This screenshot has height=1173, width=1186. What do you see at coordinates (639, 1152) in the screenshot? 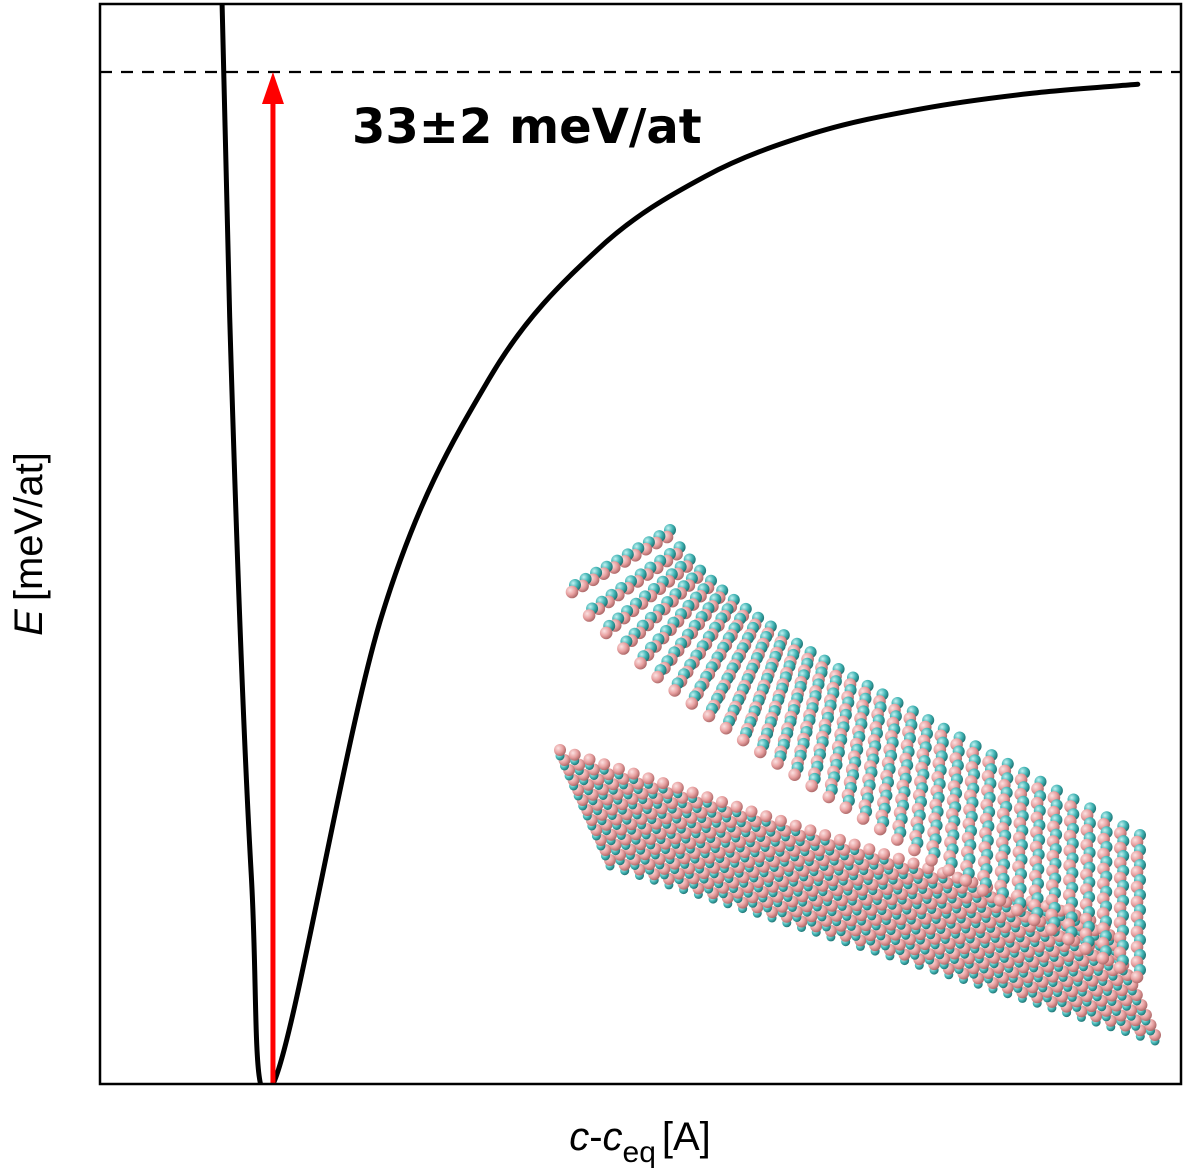
I see `x-axis-subscript: eq` at bounding box center [639, 1152].